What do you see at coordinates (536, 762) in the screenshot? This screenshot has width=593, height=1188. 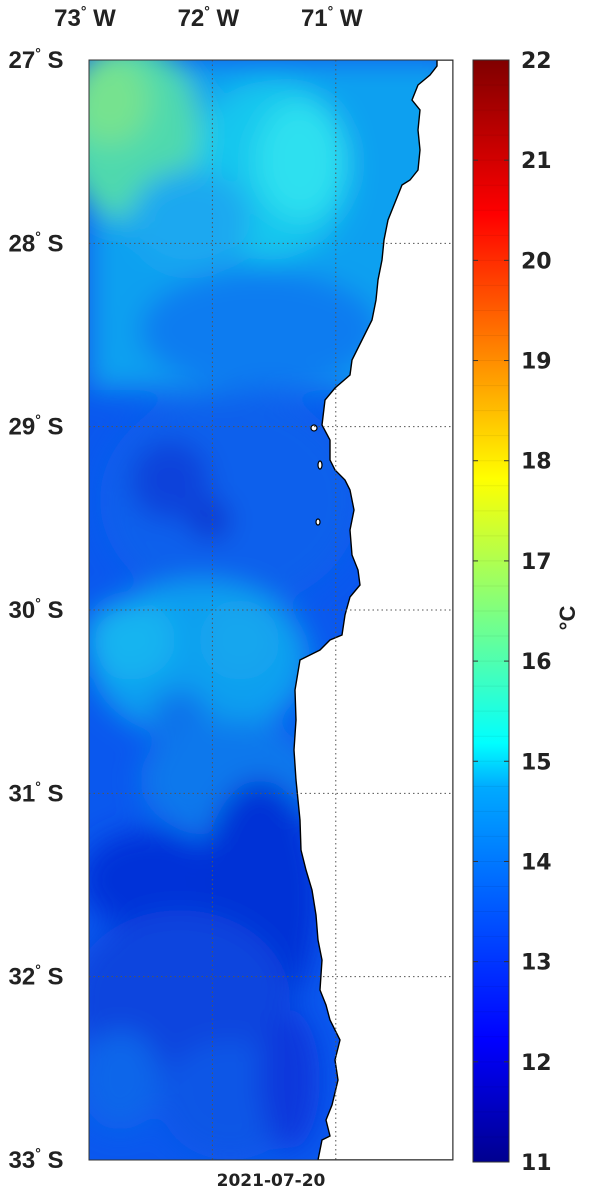 I see `colorbar-tick-label: 15` at bounding box center [536, 762].